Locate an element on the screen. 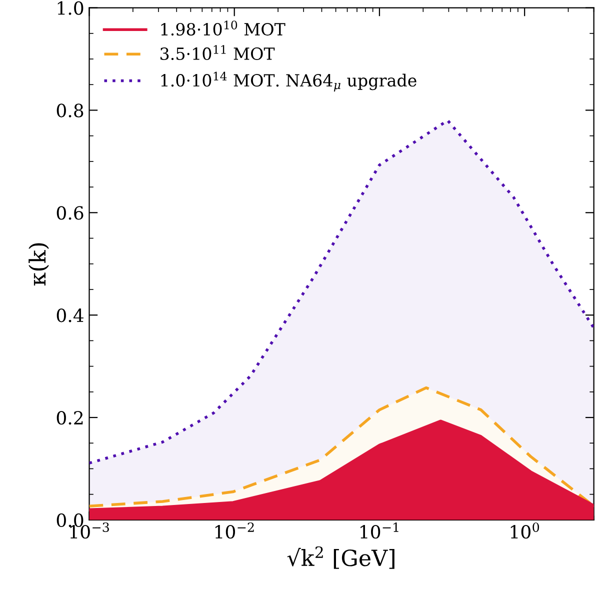  y-tick-label: 1.0 is located at coordinates (71, 8).